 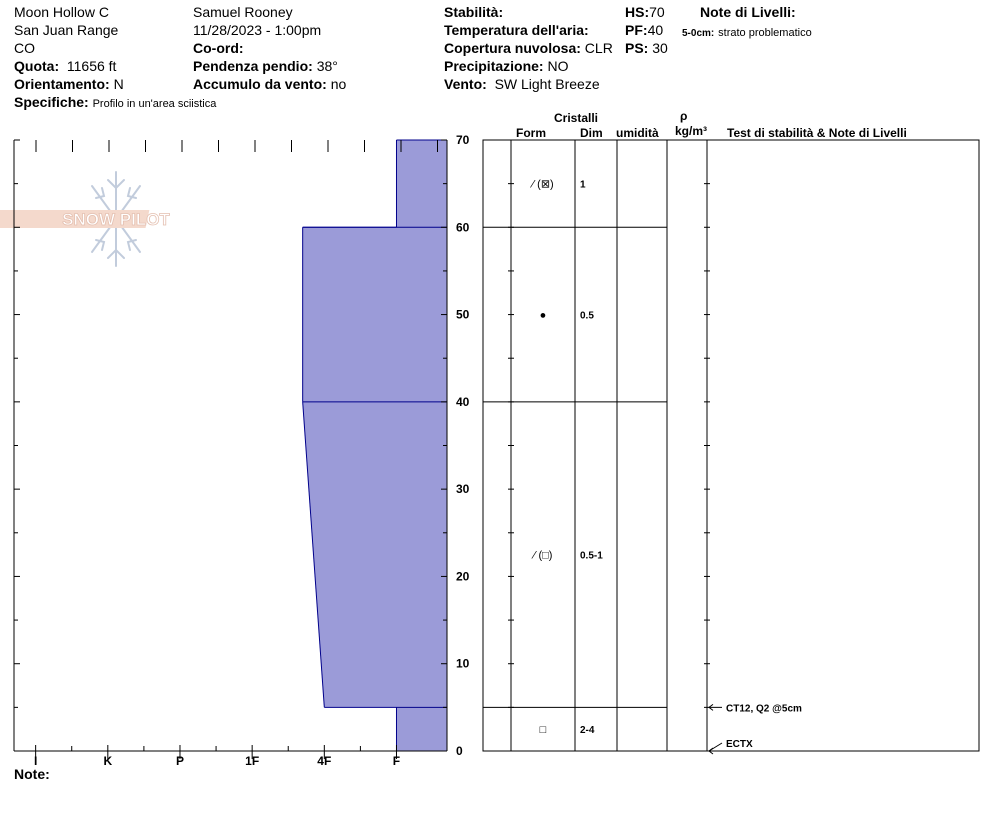 I want to click on pendenza-value: 38°, so click(x=327, y=66).